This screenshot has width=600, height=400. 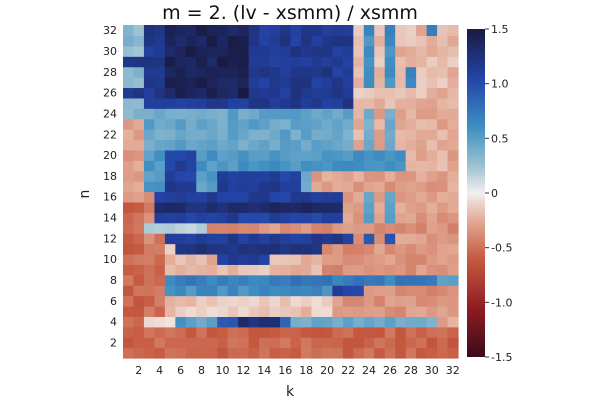 What do you see at coordinates (85, 194) in the screenshot?
I see `y-axis-label: n` at bounding box center [85, 194].